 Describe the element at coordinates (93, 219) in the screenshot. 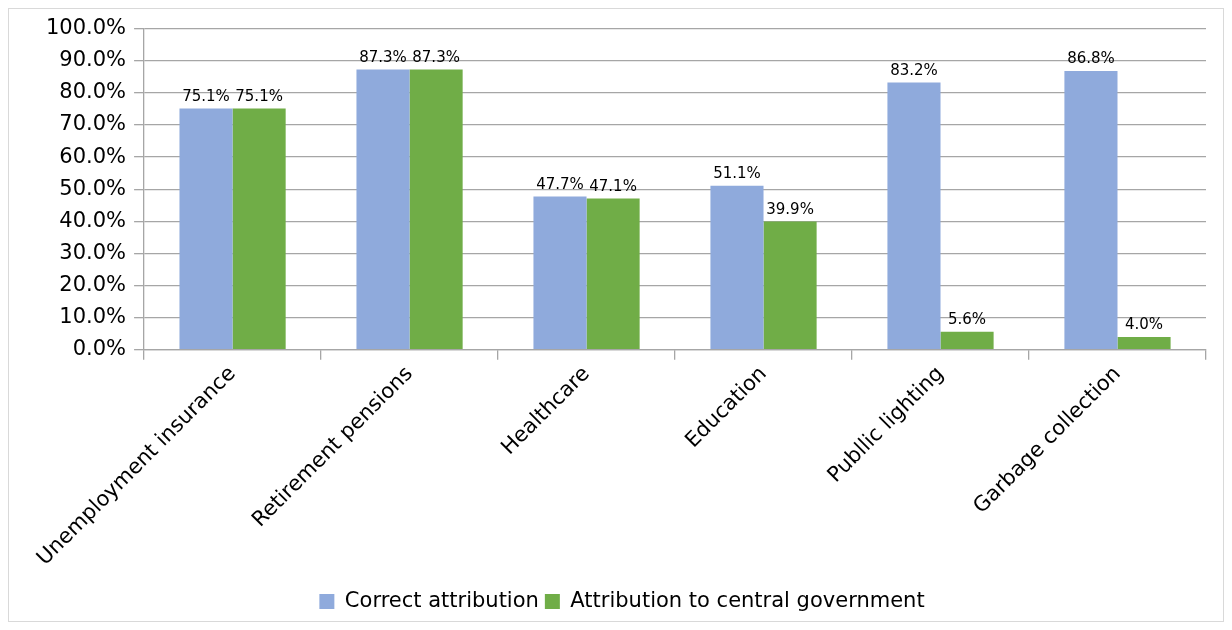

I see `y-tick-label: 40.0%` at that location.